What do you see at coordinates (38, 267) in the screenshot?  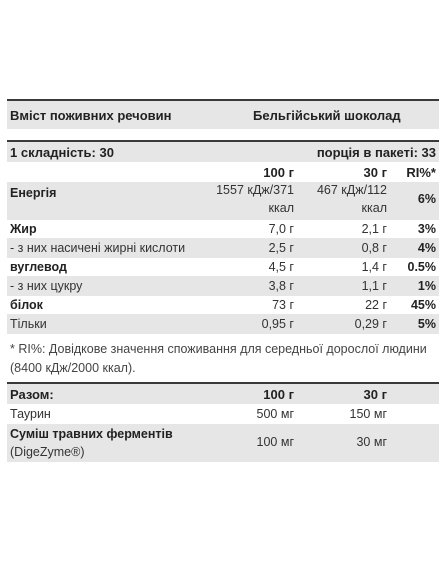 I see `nutrient-name: вуглевод` at bounding box center [38, 267].